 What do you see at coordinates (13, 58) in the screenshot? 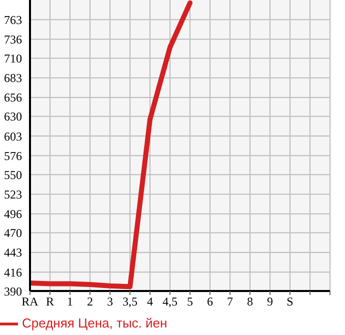
I see `y-tick-label: 710` at bounding box center [13, 58].